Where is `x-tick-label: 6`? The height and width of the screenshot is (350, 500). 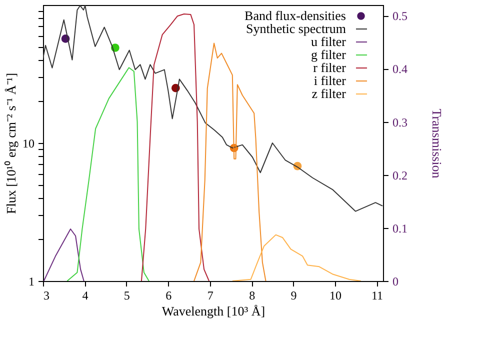 x-tick-label: 6 is located at coordinates (169, 295).